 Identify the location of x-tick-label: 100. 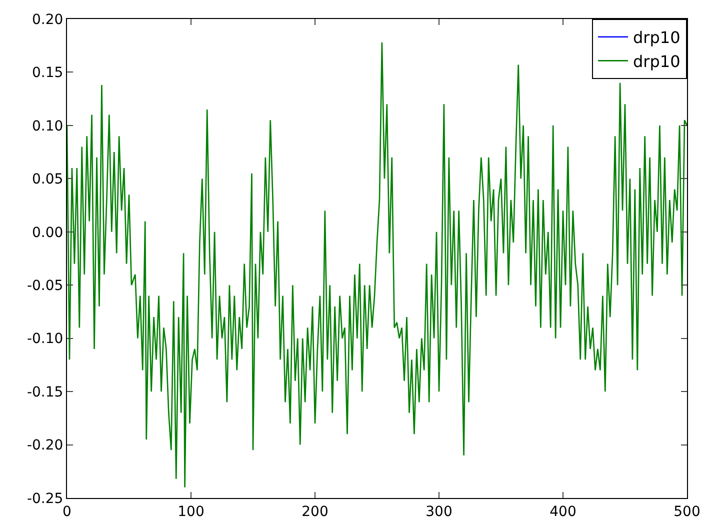
(191, 512).